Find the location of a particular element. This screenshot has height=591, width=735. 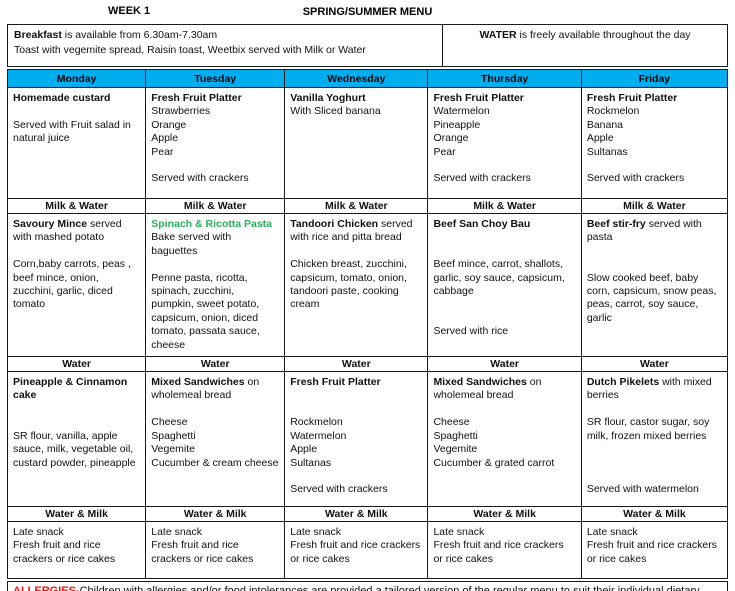

menu-text: Cucumber & cream cheese is located at coordinates (215, 462).